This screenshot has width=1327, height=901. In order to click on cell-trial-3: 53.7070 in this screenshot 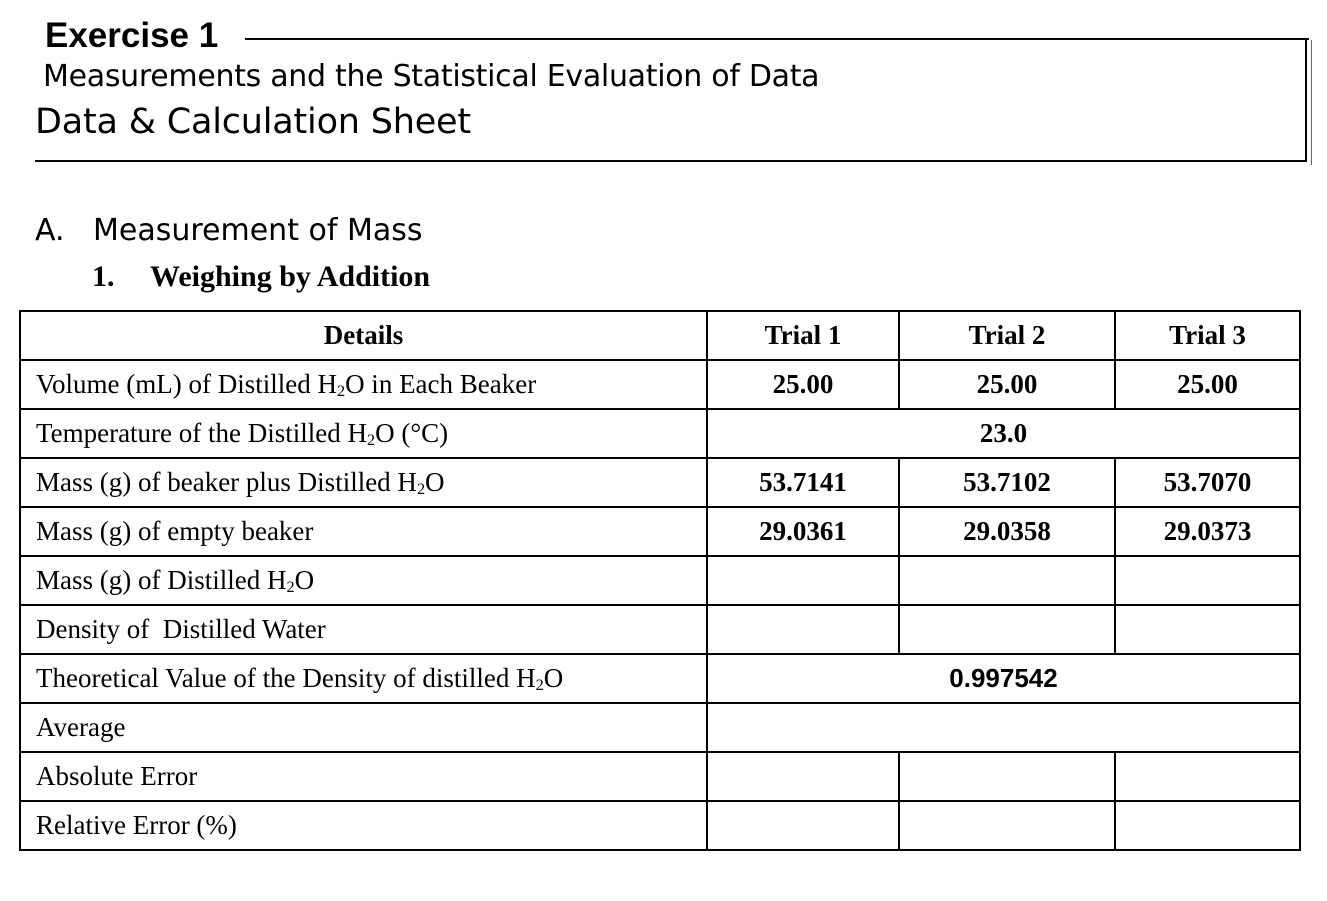, I will do `click(1207, 482)`.